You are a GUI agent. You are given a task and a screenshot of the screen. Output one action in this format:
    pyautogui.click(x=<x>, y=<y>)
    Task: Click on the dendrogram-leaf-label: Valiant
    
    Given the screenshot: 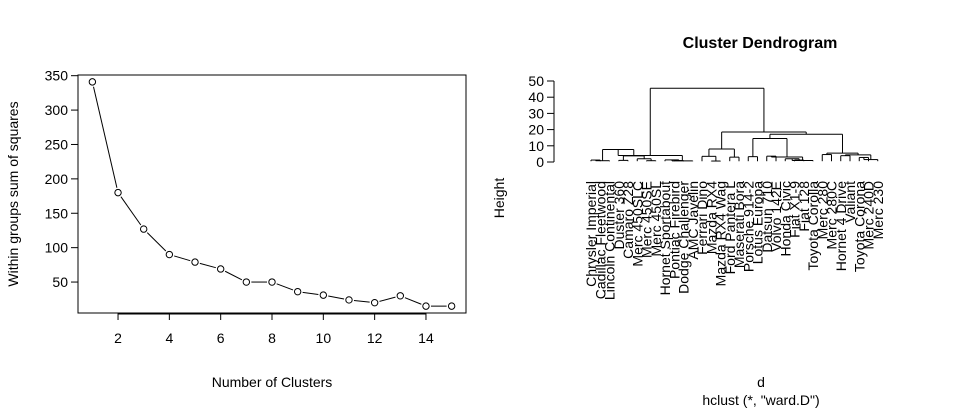 What is the action you would take?
    pyautogui.click(x=850, y=202)
    